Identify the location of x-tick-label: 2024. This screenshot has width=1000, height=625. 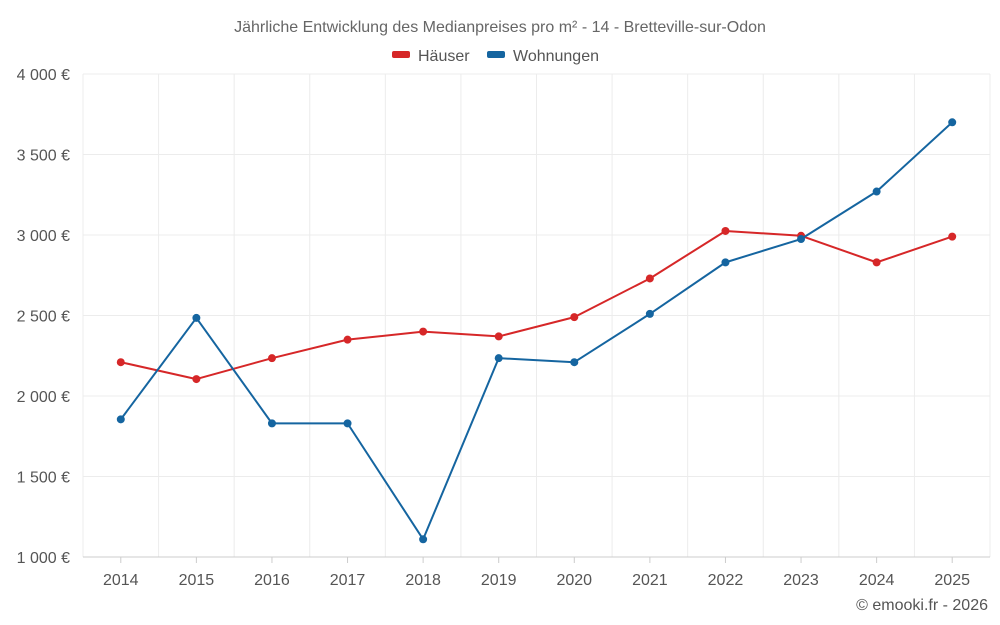
(877, 580).